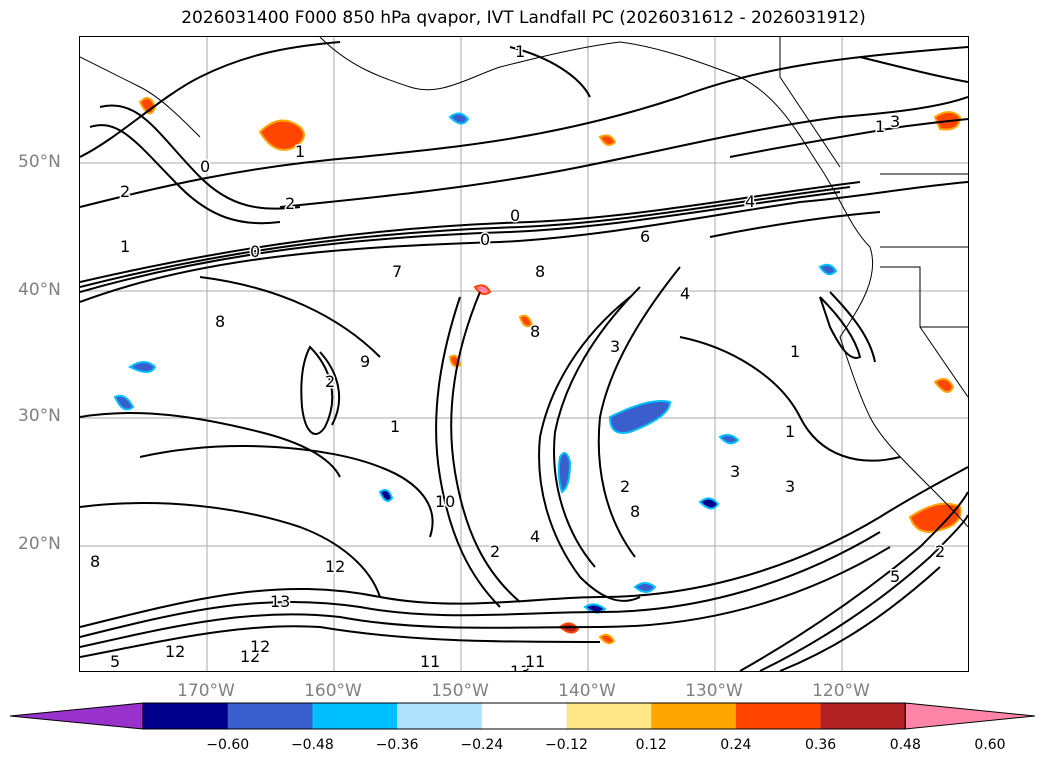  Describe the element at coordinates (39, 290) in the screenshot. I see `lat-label-40n: 40°N` at that location.